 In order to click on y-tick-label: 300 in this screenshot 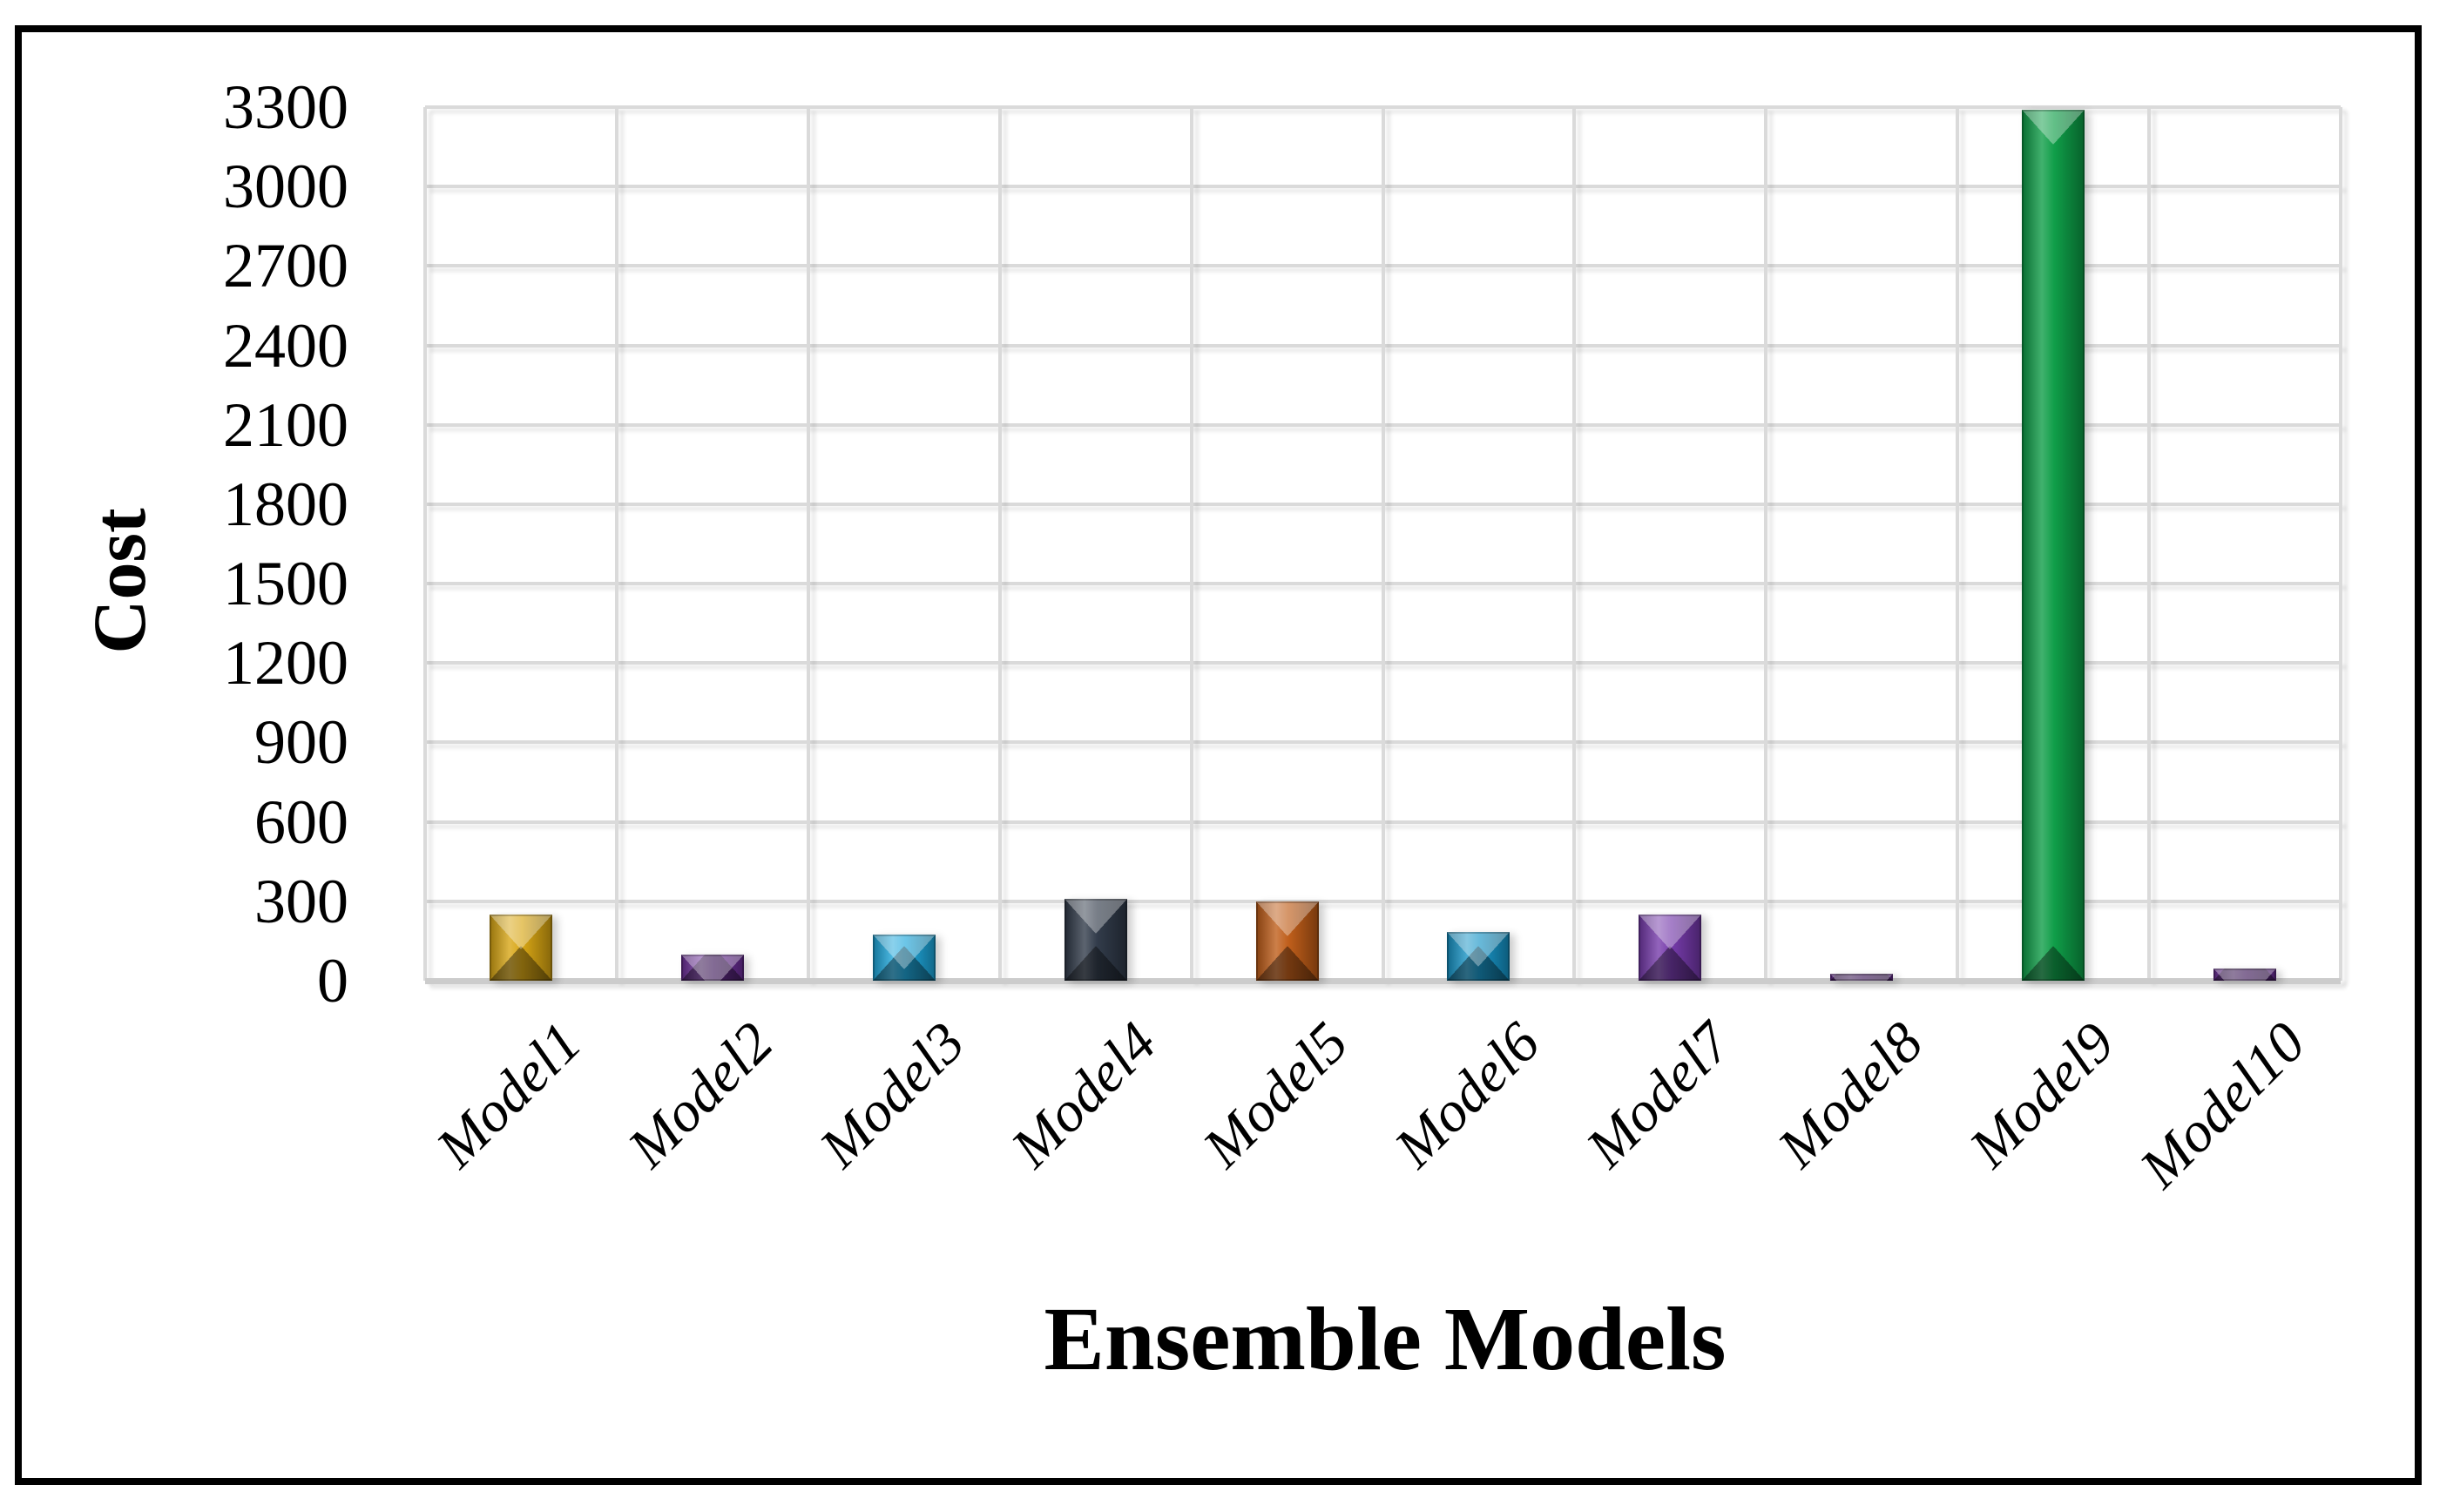, I will do `click(301, 901)`.